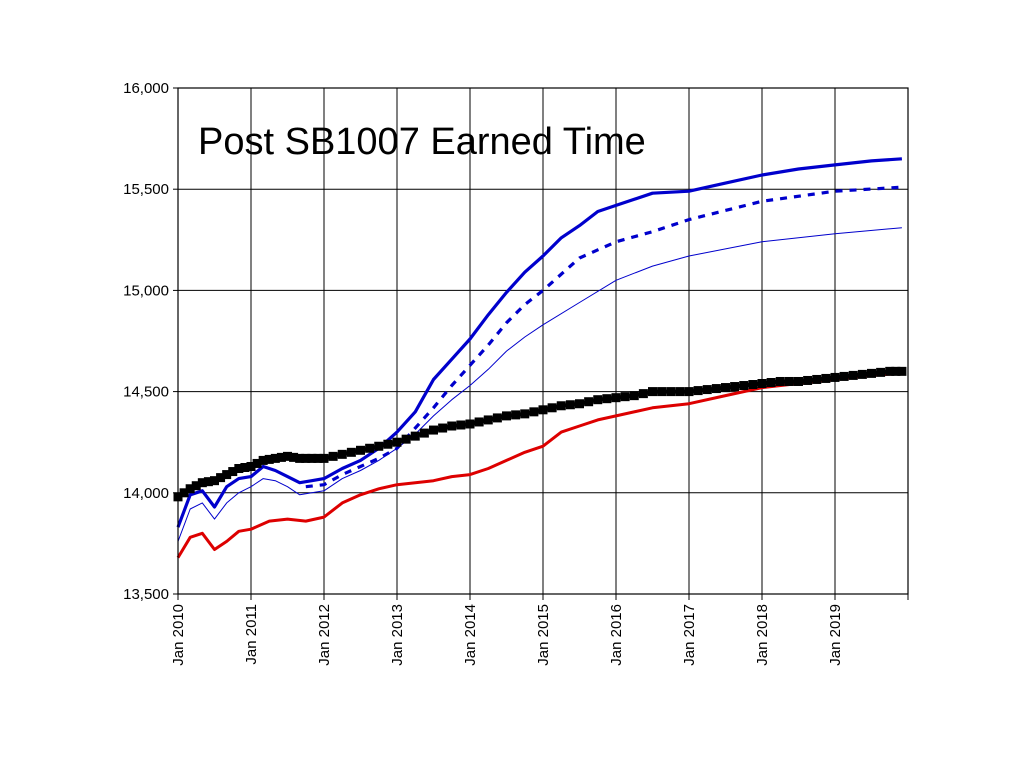  Describe the element at coordinates (422, 142) in the screenshot. I see `chart-title: Post SB1007 Earned Time` at that location.